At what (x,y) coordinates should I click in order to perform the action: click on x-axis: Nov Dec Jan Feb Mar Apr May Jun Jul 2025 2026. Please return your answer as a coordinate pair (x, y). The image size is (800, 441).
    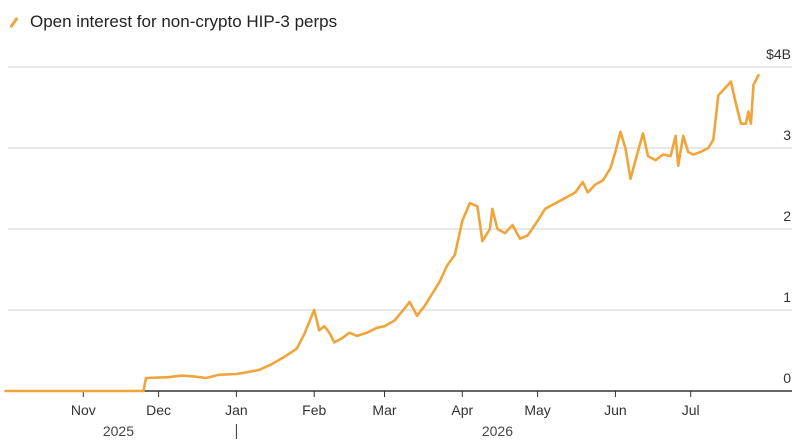
    Looking at the image, I should click on (385, 415).